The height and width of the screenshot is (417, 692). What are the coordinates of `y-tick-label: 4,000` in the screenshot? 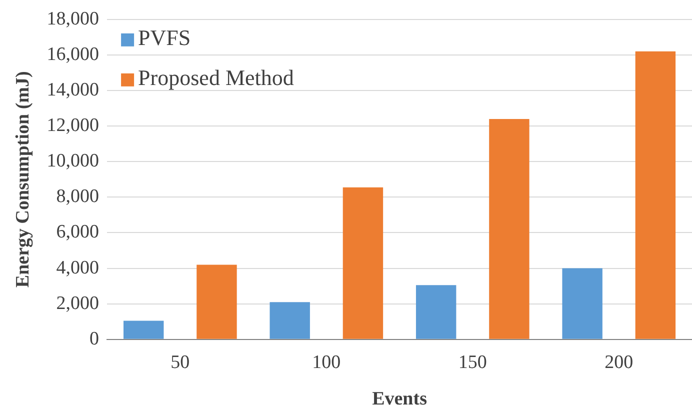 It's located at (78, 267).